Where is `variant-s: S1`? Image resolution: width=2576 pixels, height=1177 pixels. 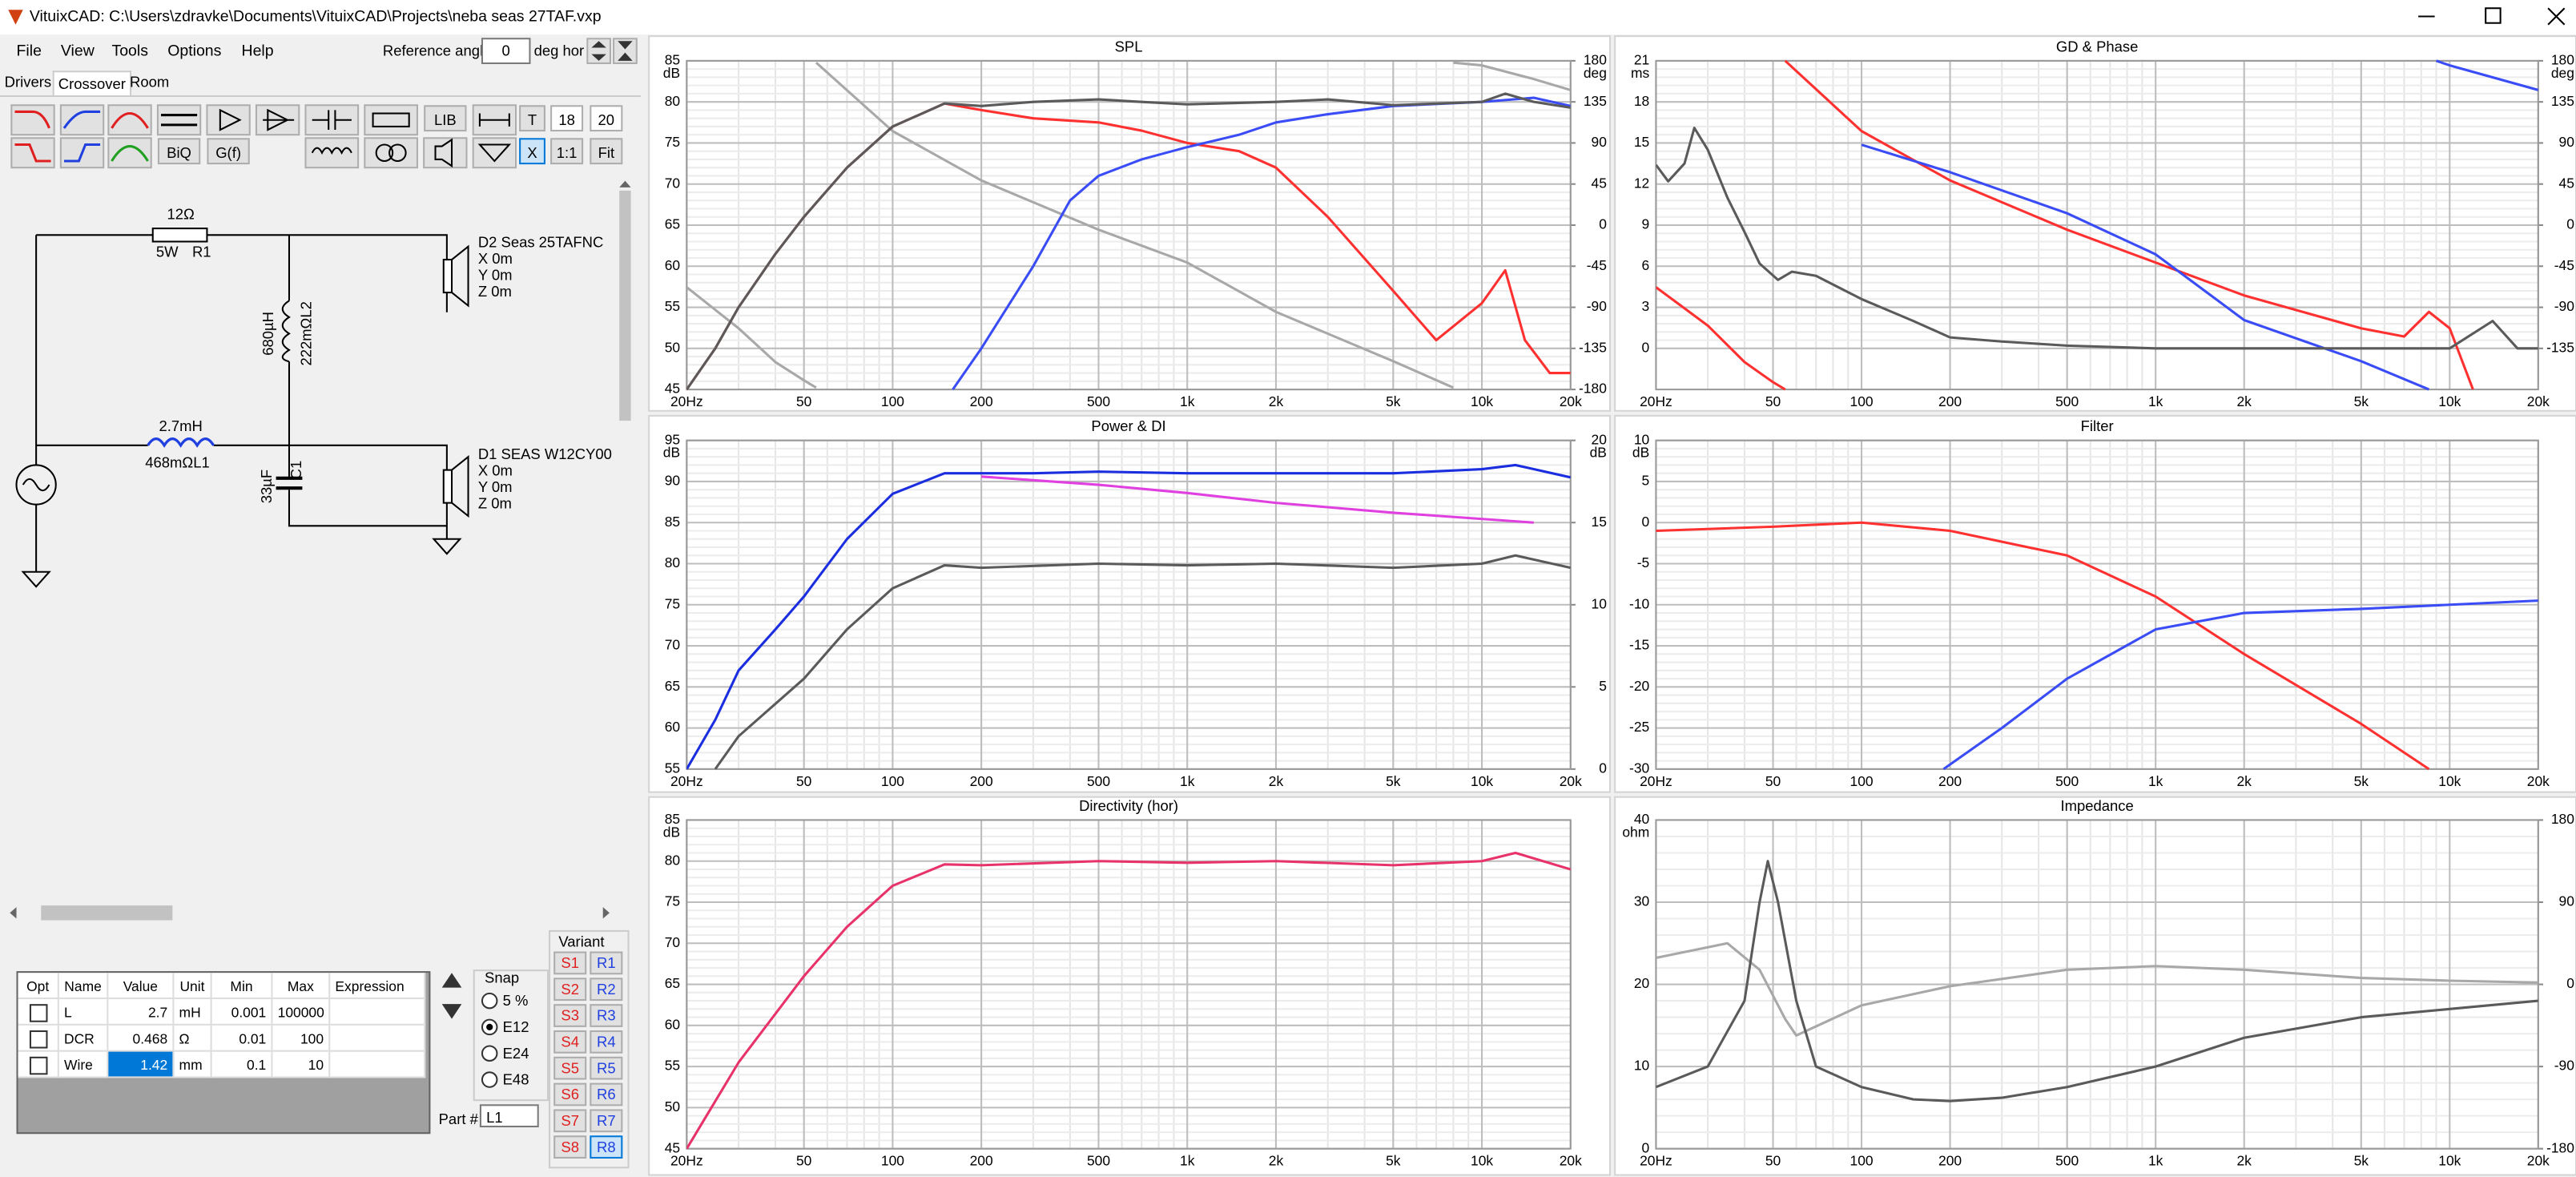 variant-s: S1 is located at coordinates (570, 963).